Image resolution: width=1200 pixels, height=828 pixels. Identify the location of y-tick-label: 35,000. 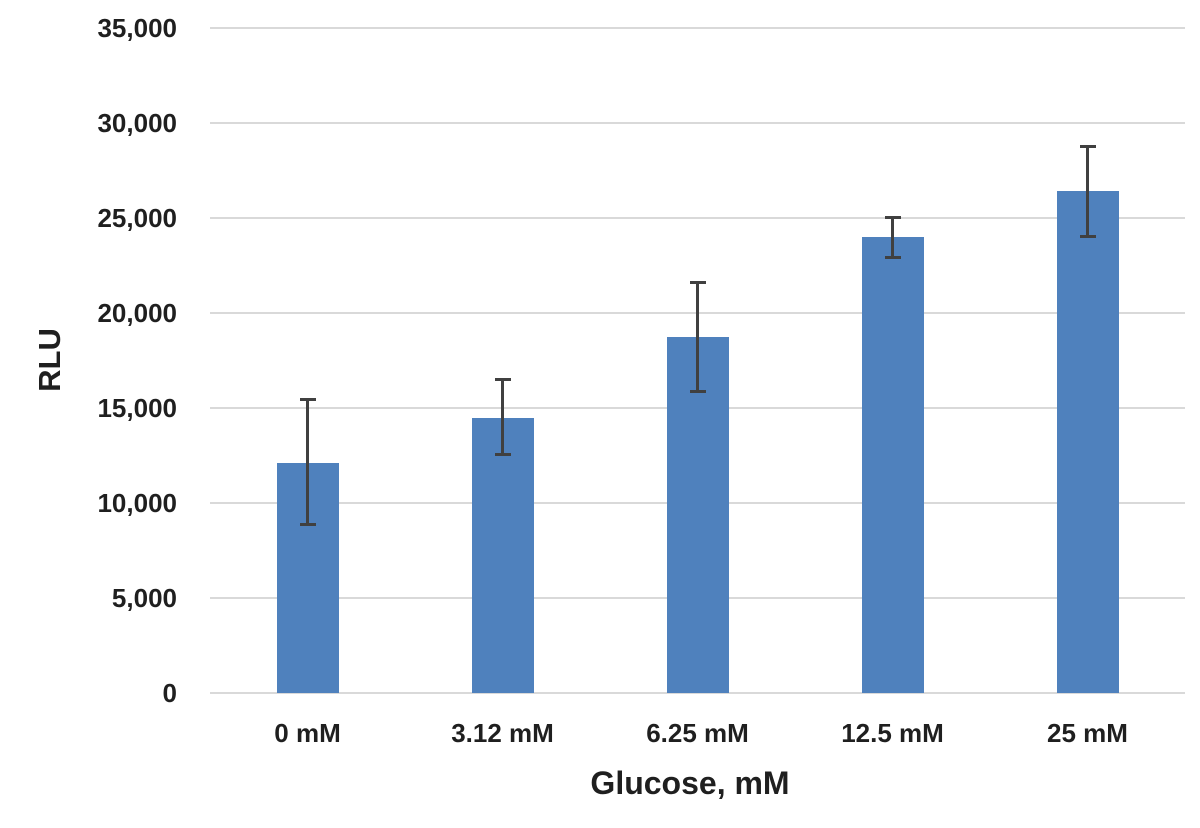
(137, 28).